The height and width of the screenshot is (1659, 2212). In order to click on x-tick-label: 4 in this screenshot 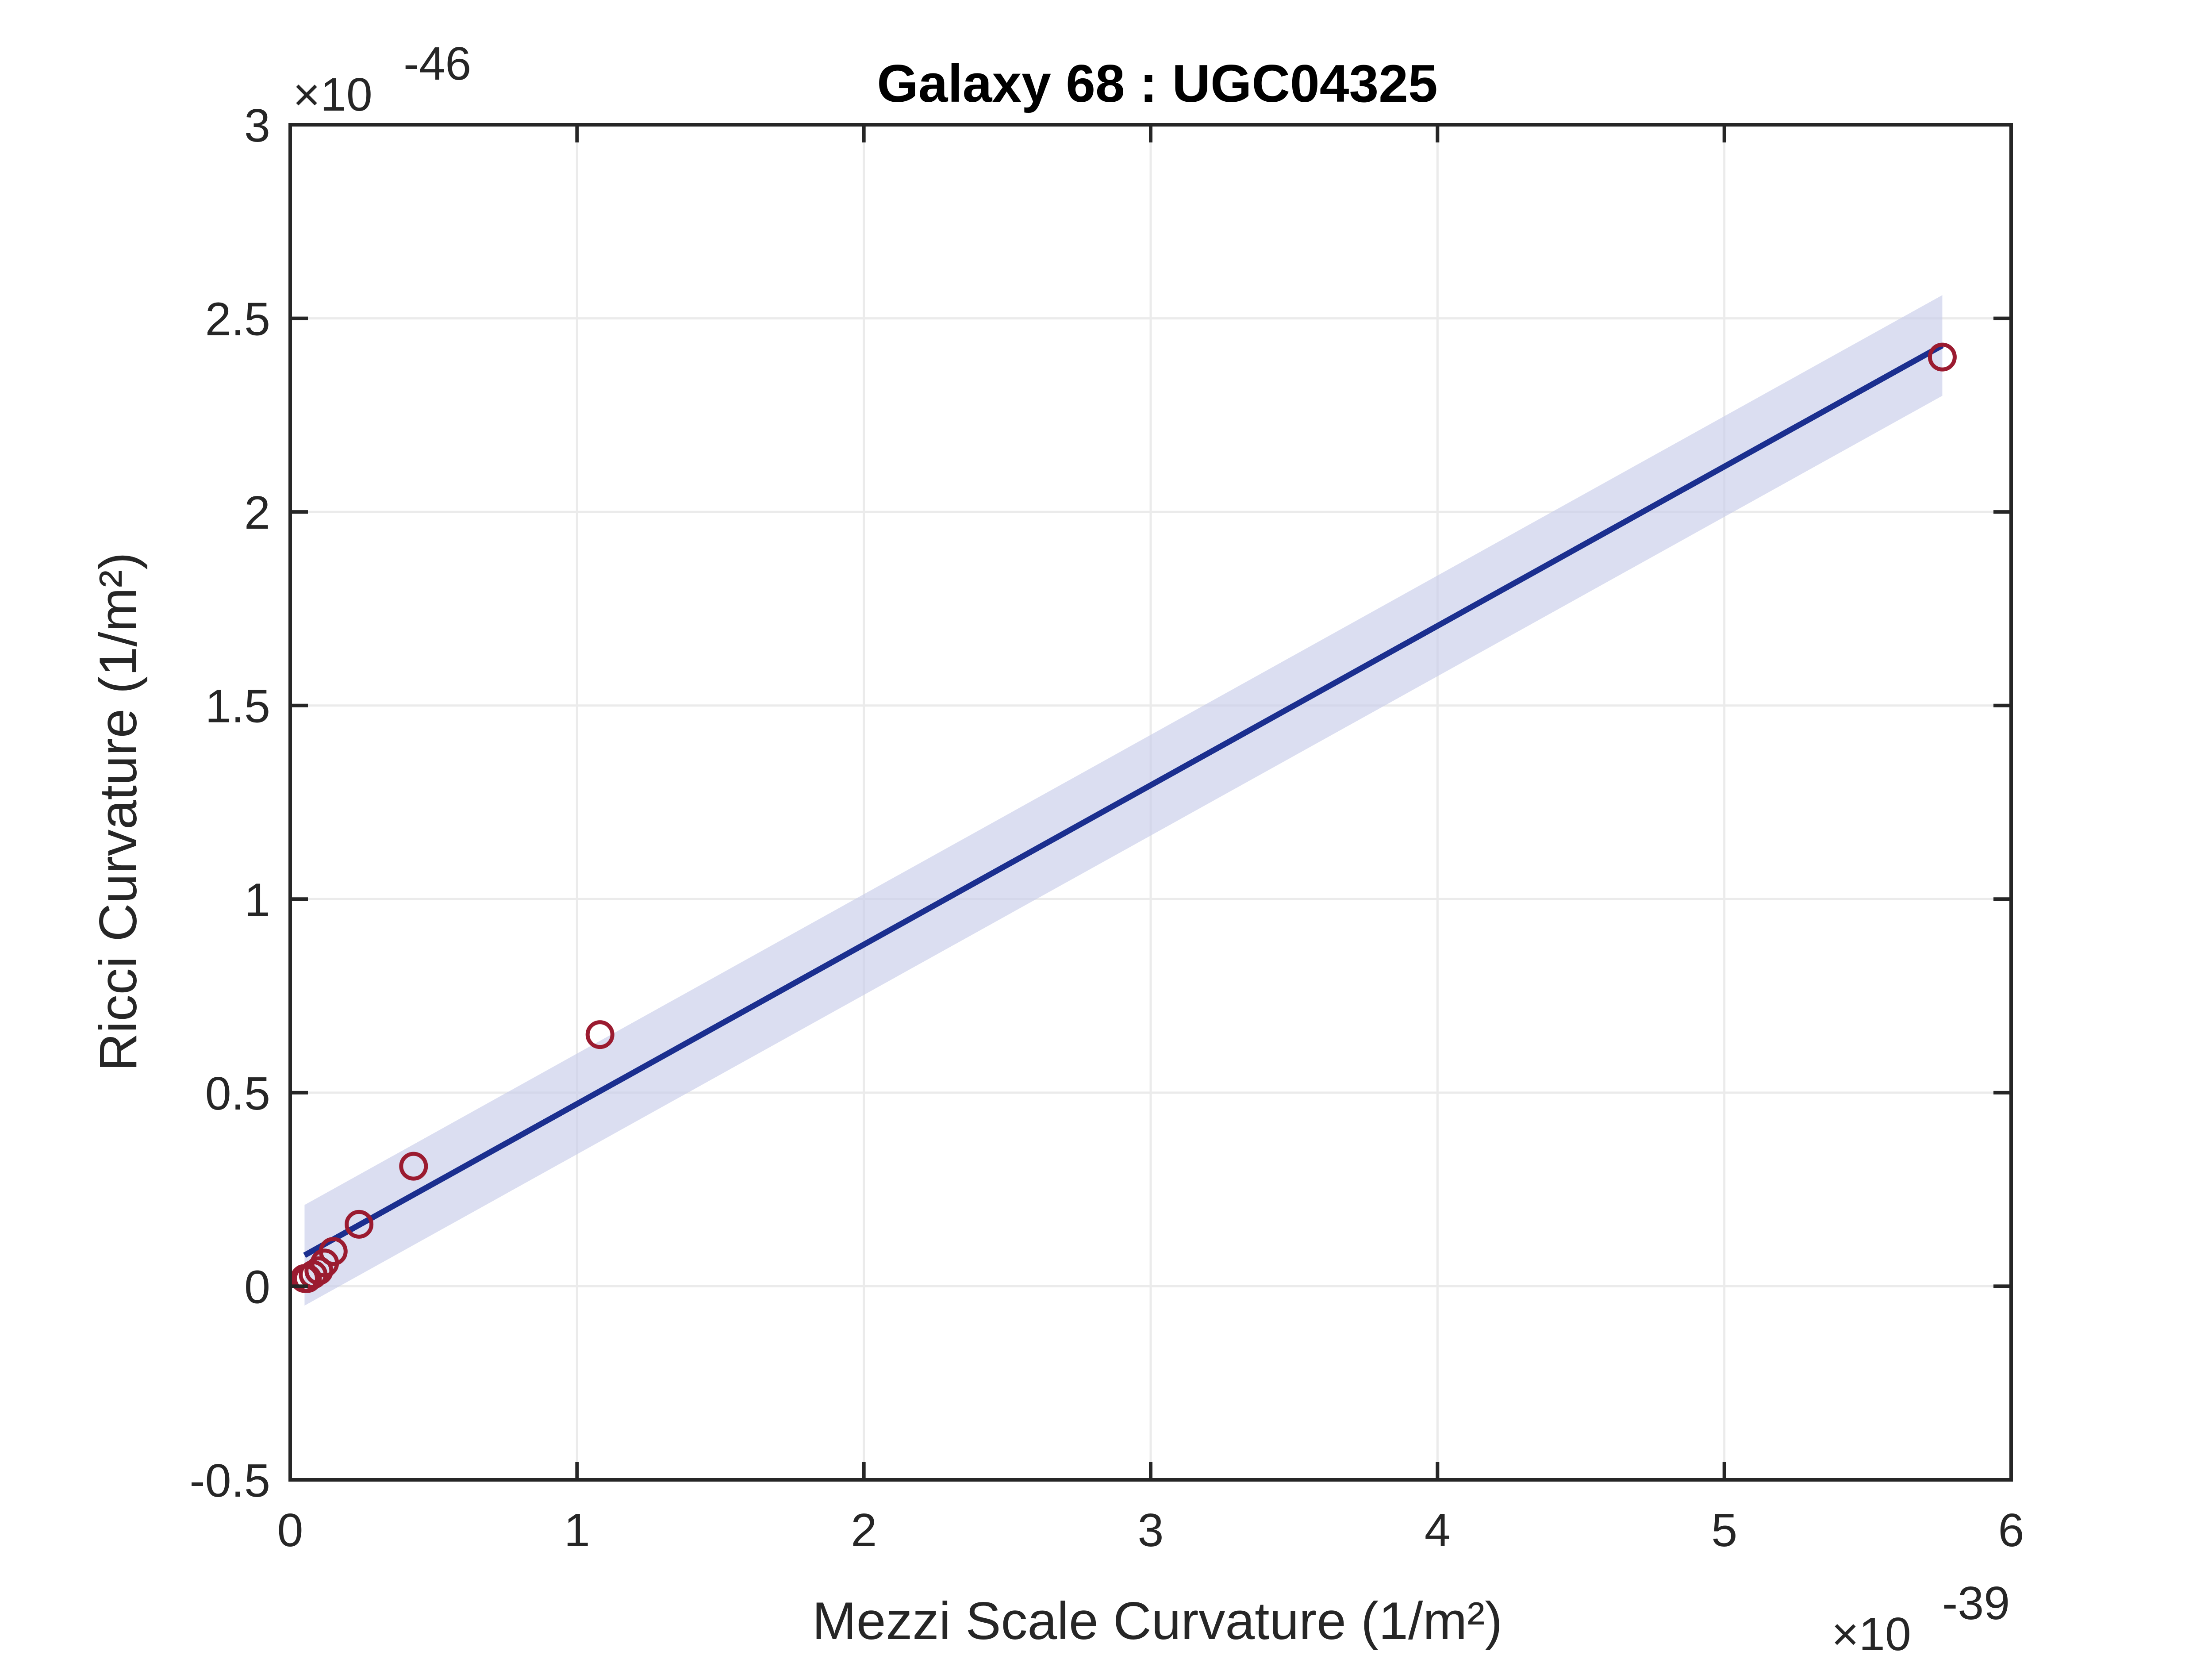, I will do `click(1438, 1530)`.